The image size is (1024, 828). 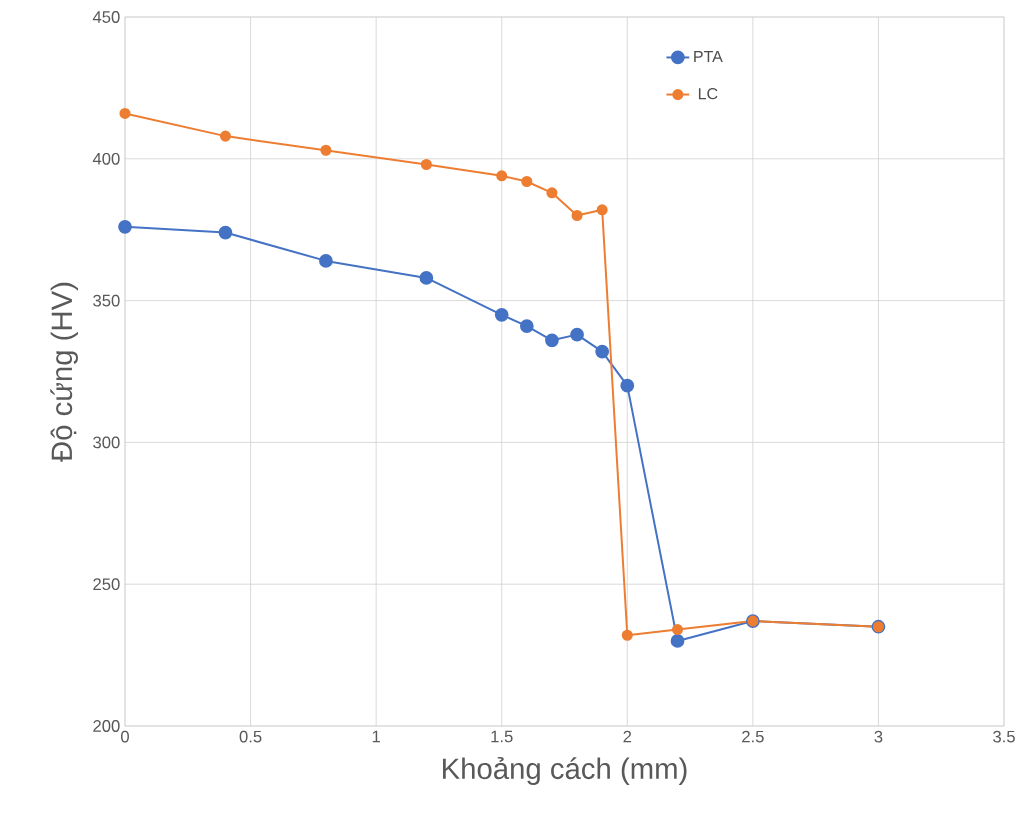 What do you see at coordinates (878, 736) in the screenshot?
I see `x-tick-label: 3` at bounding box center [878, 736].